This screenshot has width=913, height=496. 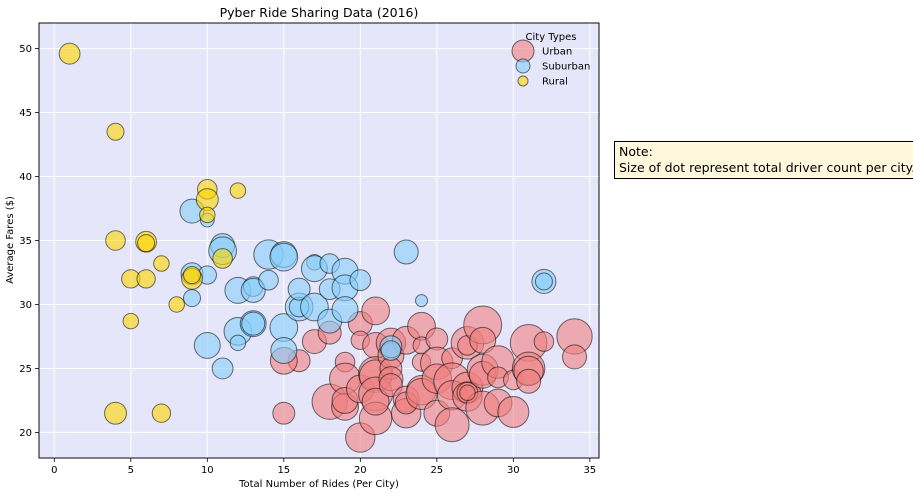 What do you see at coordinates (25, 113) in the screenshot?
I see `y-tick-label: 45` at bounding box center [25, 113].